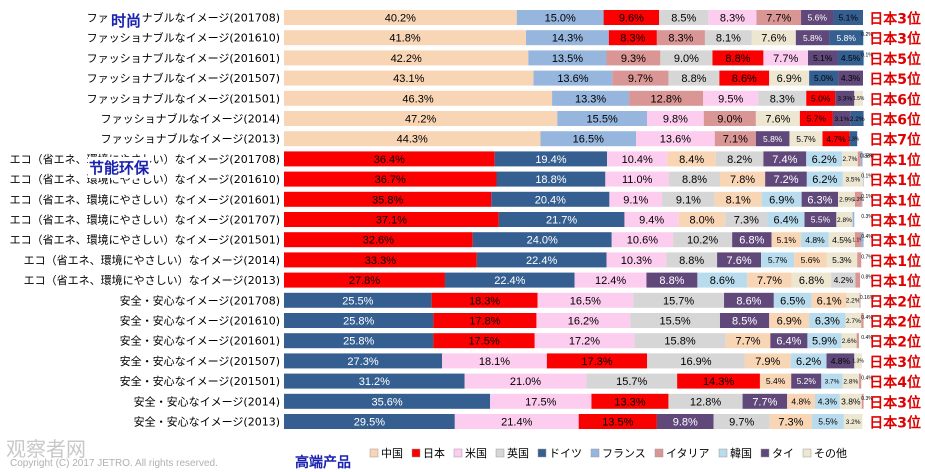 This screenshot has height=472, width=925. Describe the element at coordinates (788, 342) in the screenshot. I see `bar-value-label: 6.4%` at that location.